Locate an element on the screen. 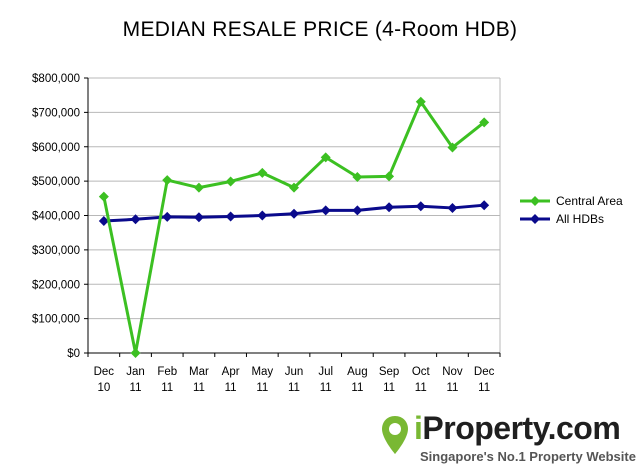 Image resolution: width=640 pixels, height=472 pixels. x-tick-label: Sep is located at coordinates (389, 372).